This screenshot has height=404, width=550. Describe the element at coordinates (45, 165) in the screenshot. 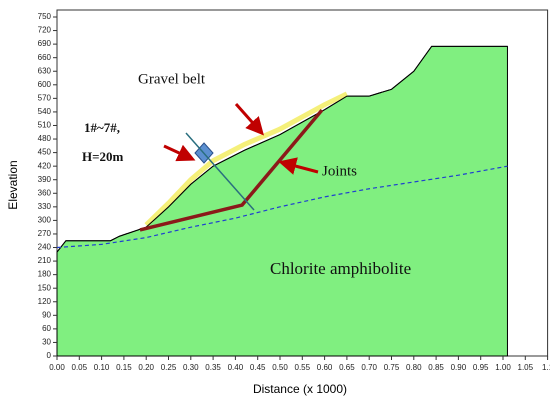

I see `y-tick-label: 420` at that location.